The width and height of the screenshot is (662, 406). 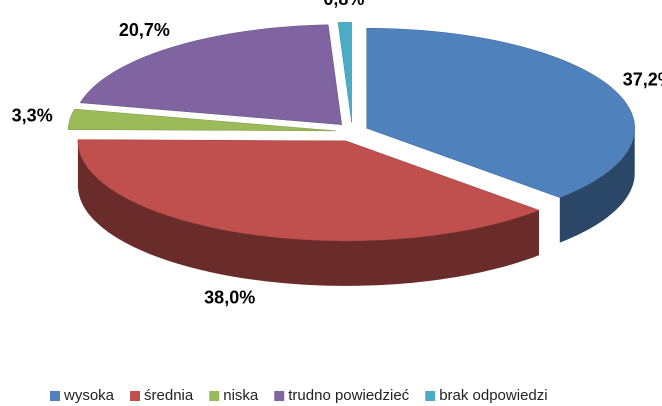 What do you see at coordinates (89, 395) in the screenshot?
I see `legend-label: wysoka` at bounding box center [89, 395].